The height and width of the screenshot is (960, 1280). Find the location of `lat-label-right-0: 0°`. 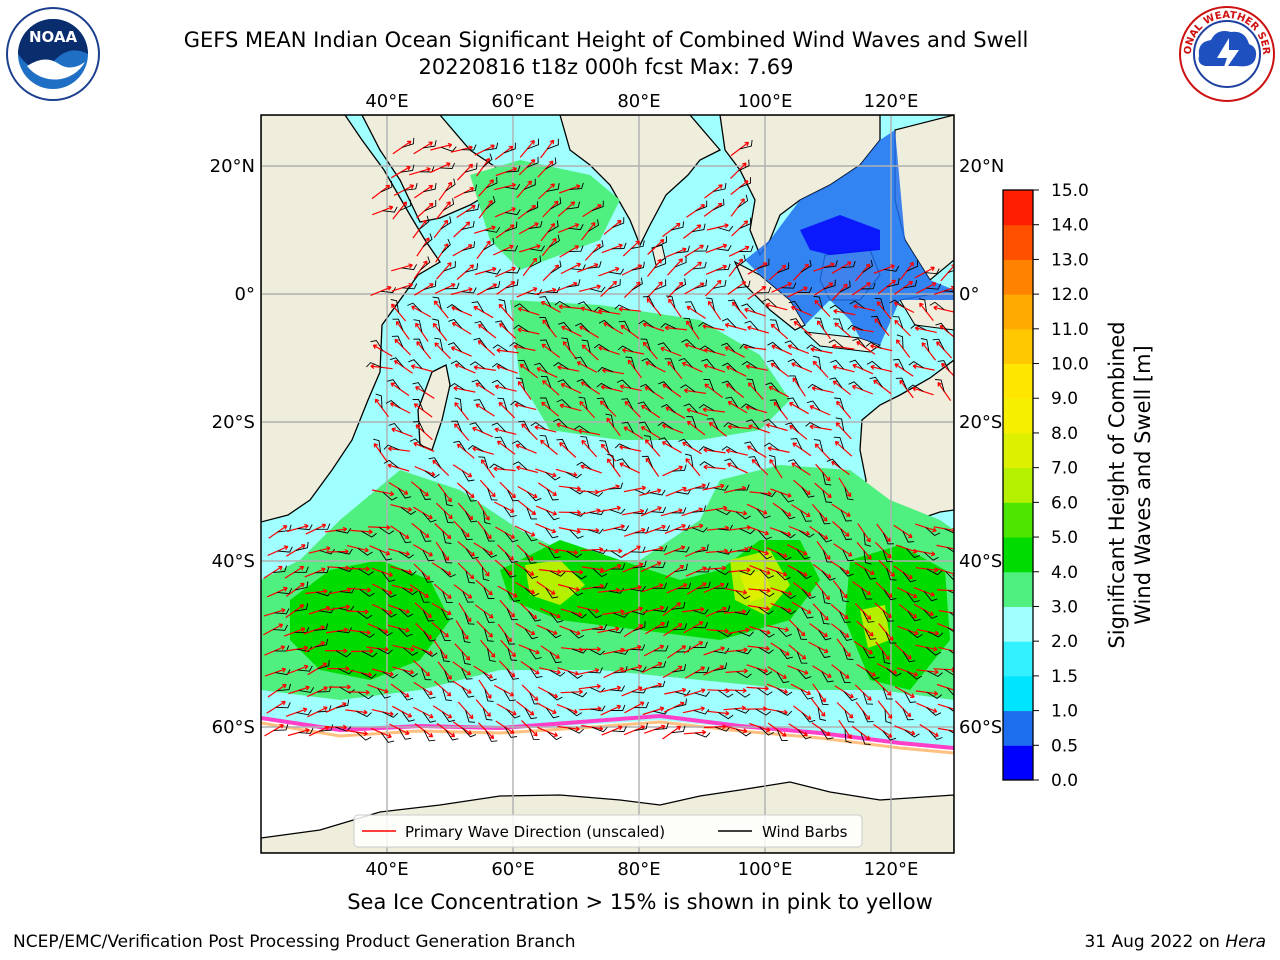

lat-label-right-0: 0° is located at coordinates (969, 294).